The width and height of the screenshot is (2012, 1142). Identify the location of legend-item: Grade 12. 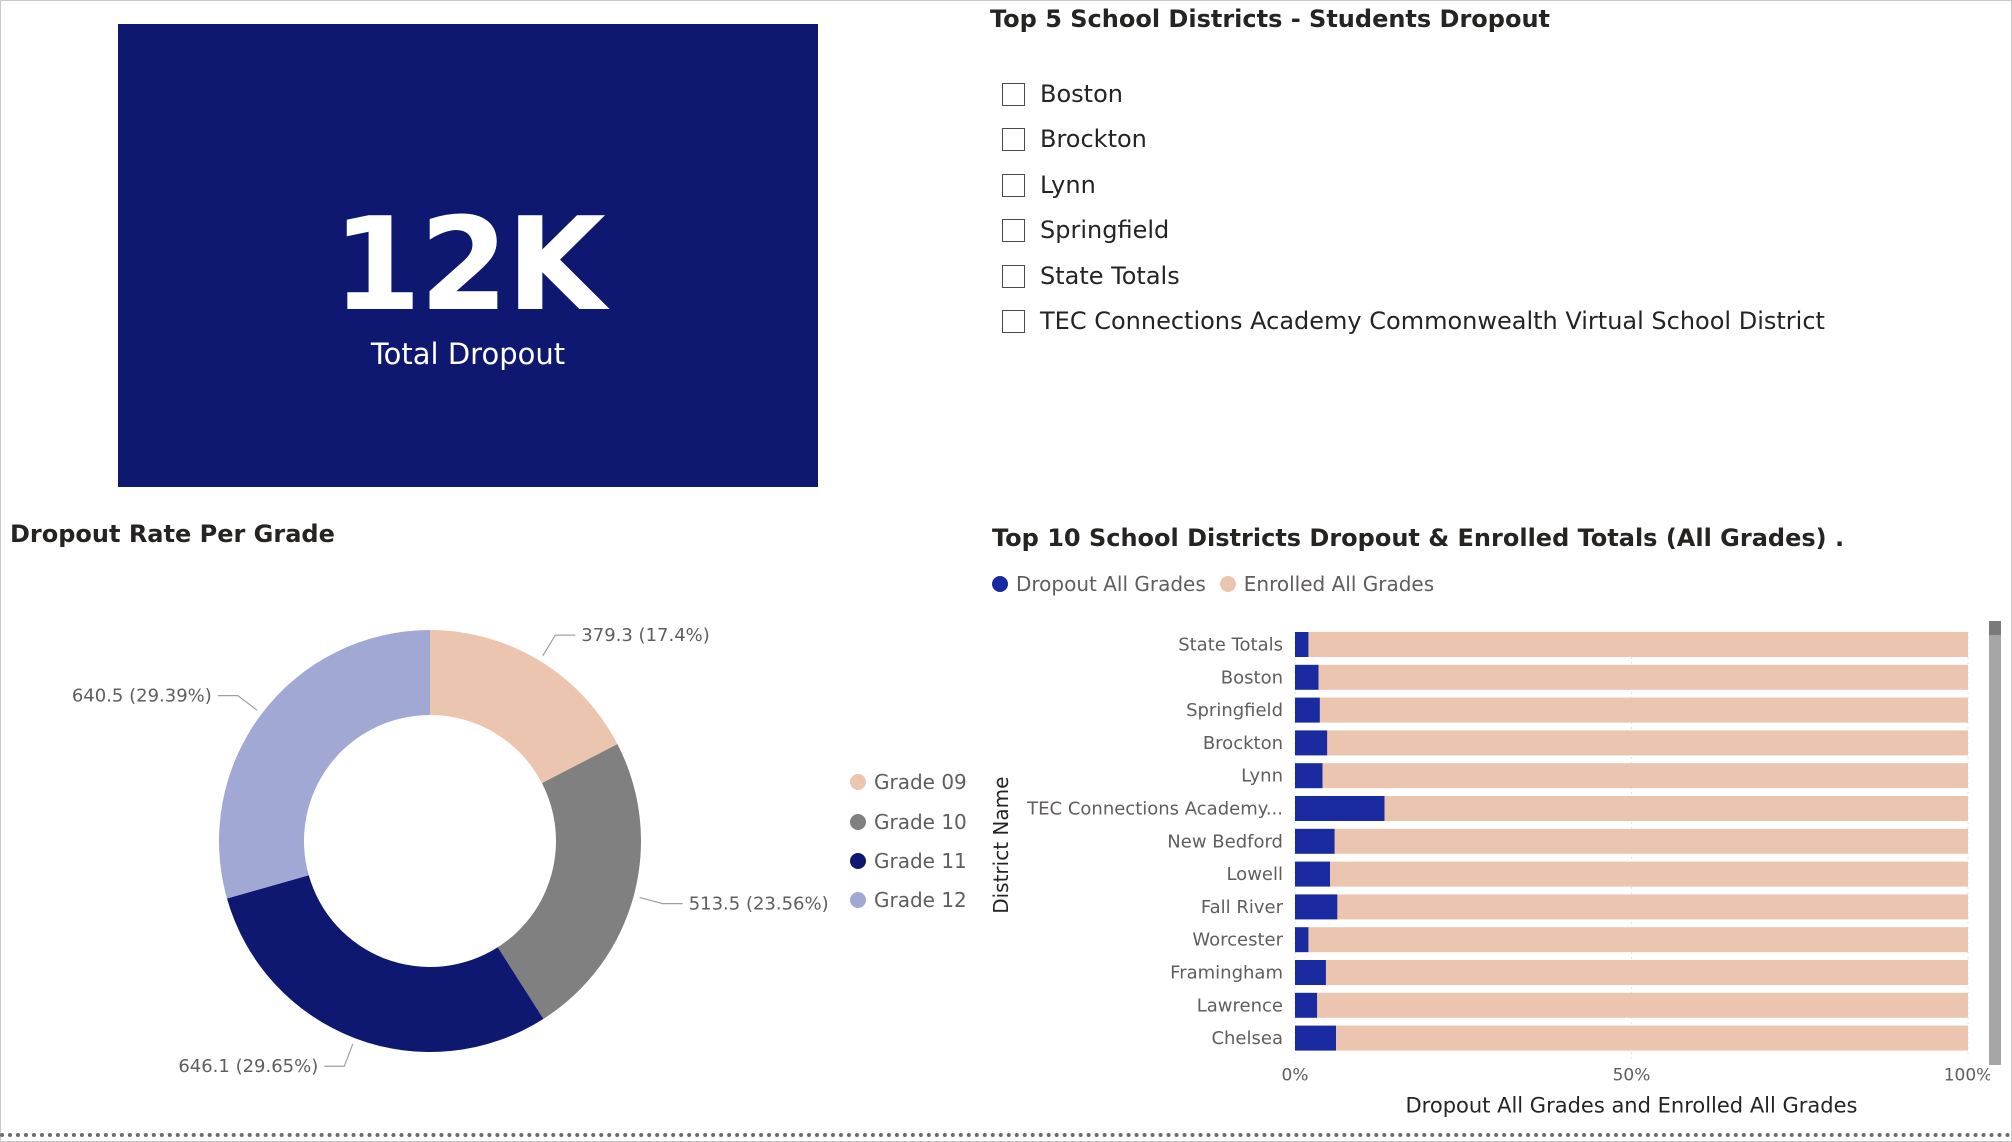
(908, 900).